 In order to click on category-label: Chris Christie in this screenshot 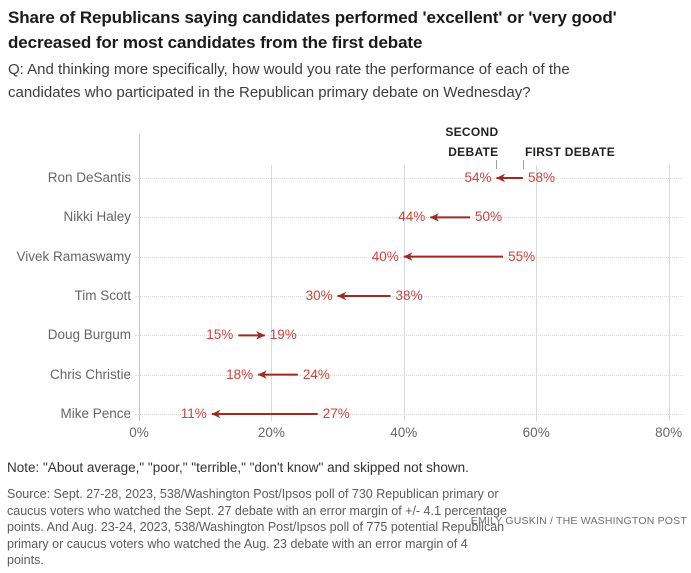, I will do `click(90, 374)`.